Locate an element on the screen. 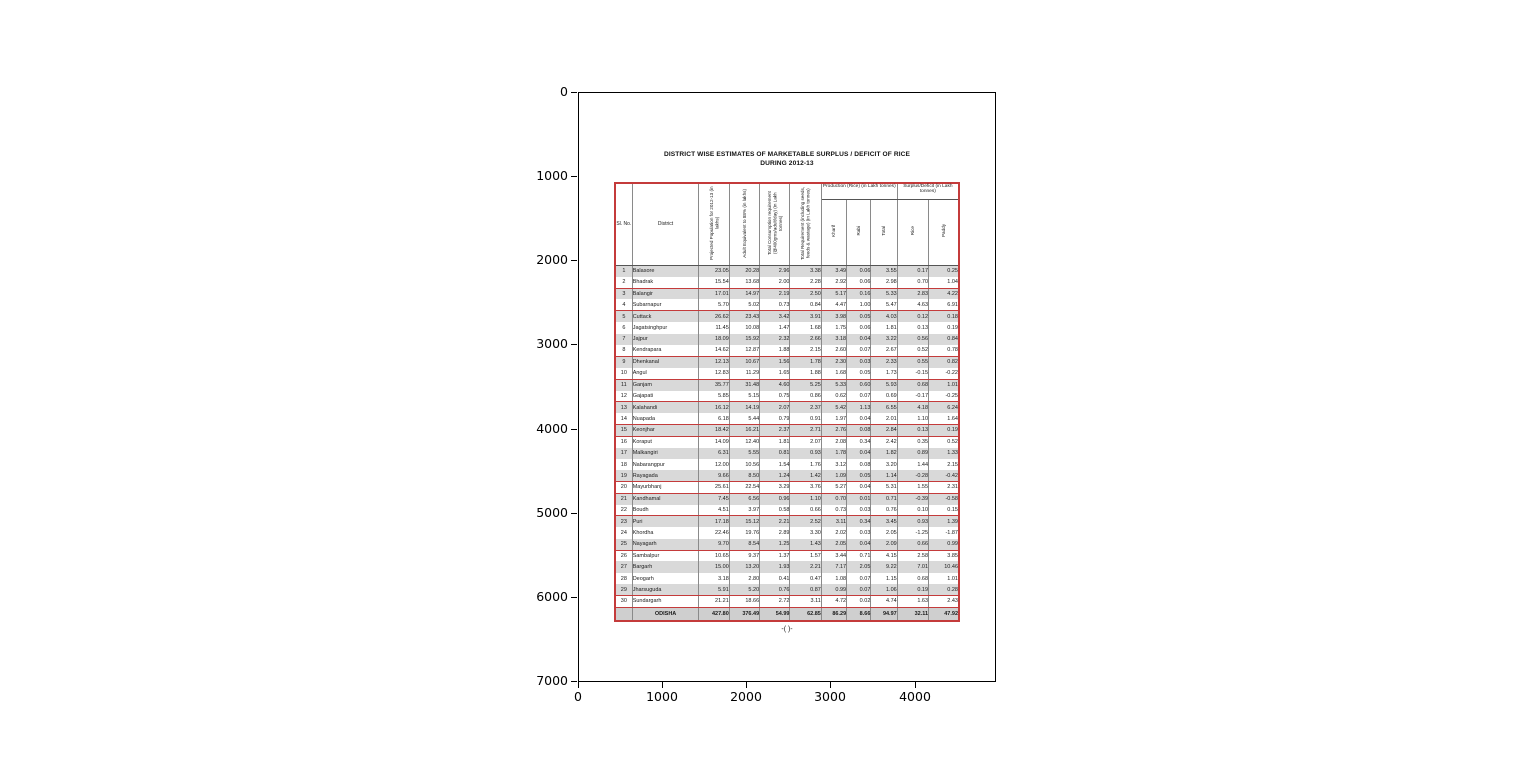 The height and width of the screenshot is (767, 1536). value-cell: 2.80 is located at coordinates (744, 578).